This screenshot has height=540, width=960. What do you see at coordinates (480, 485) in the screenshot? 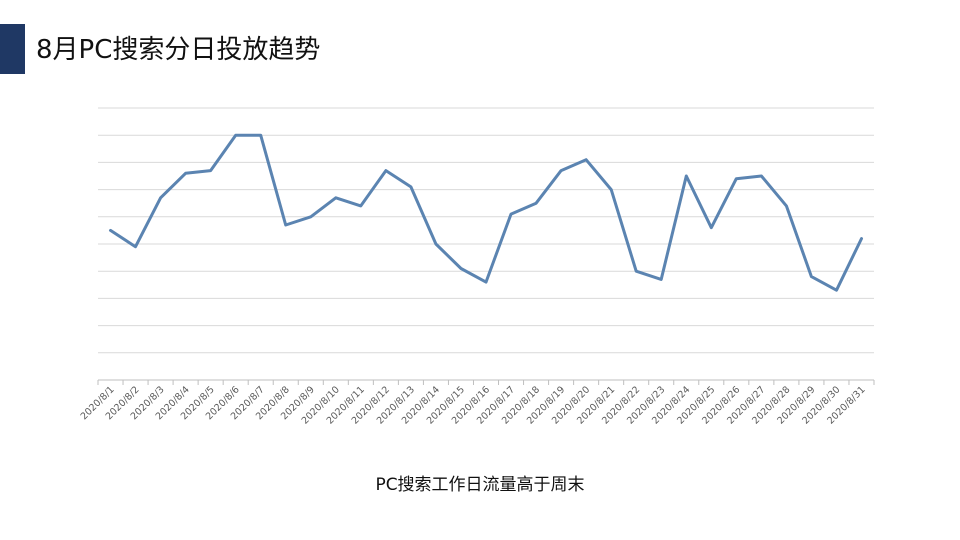
I see `chart-caption: PC搜索工作日流量高于周末` at bounding box center [480, 485].